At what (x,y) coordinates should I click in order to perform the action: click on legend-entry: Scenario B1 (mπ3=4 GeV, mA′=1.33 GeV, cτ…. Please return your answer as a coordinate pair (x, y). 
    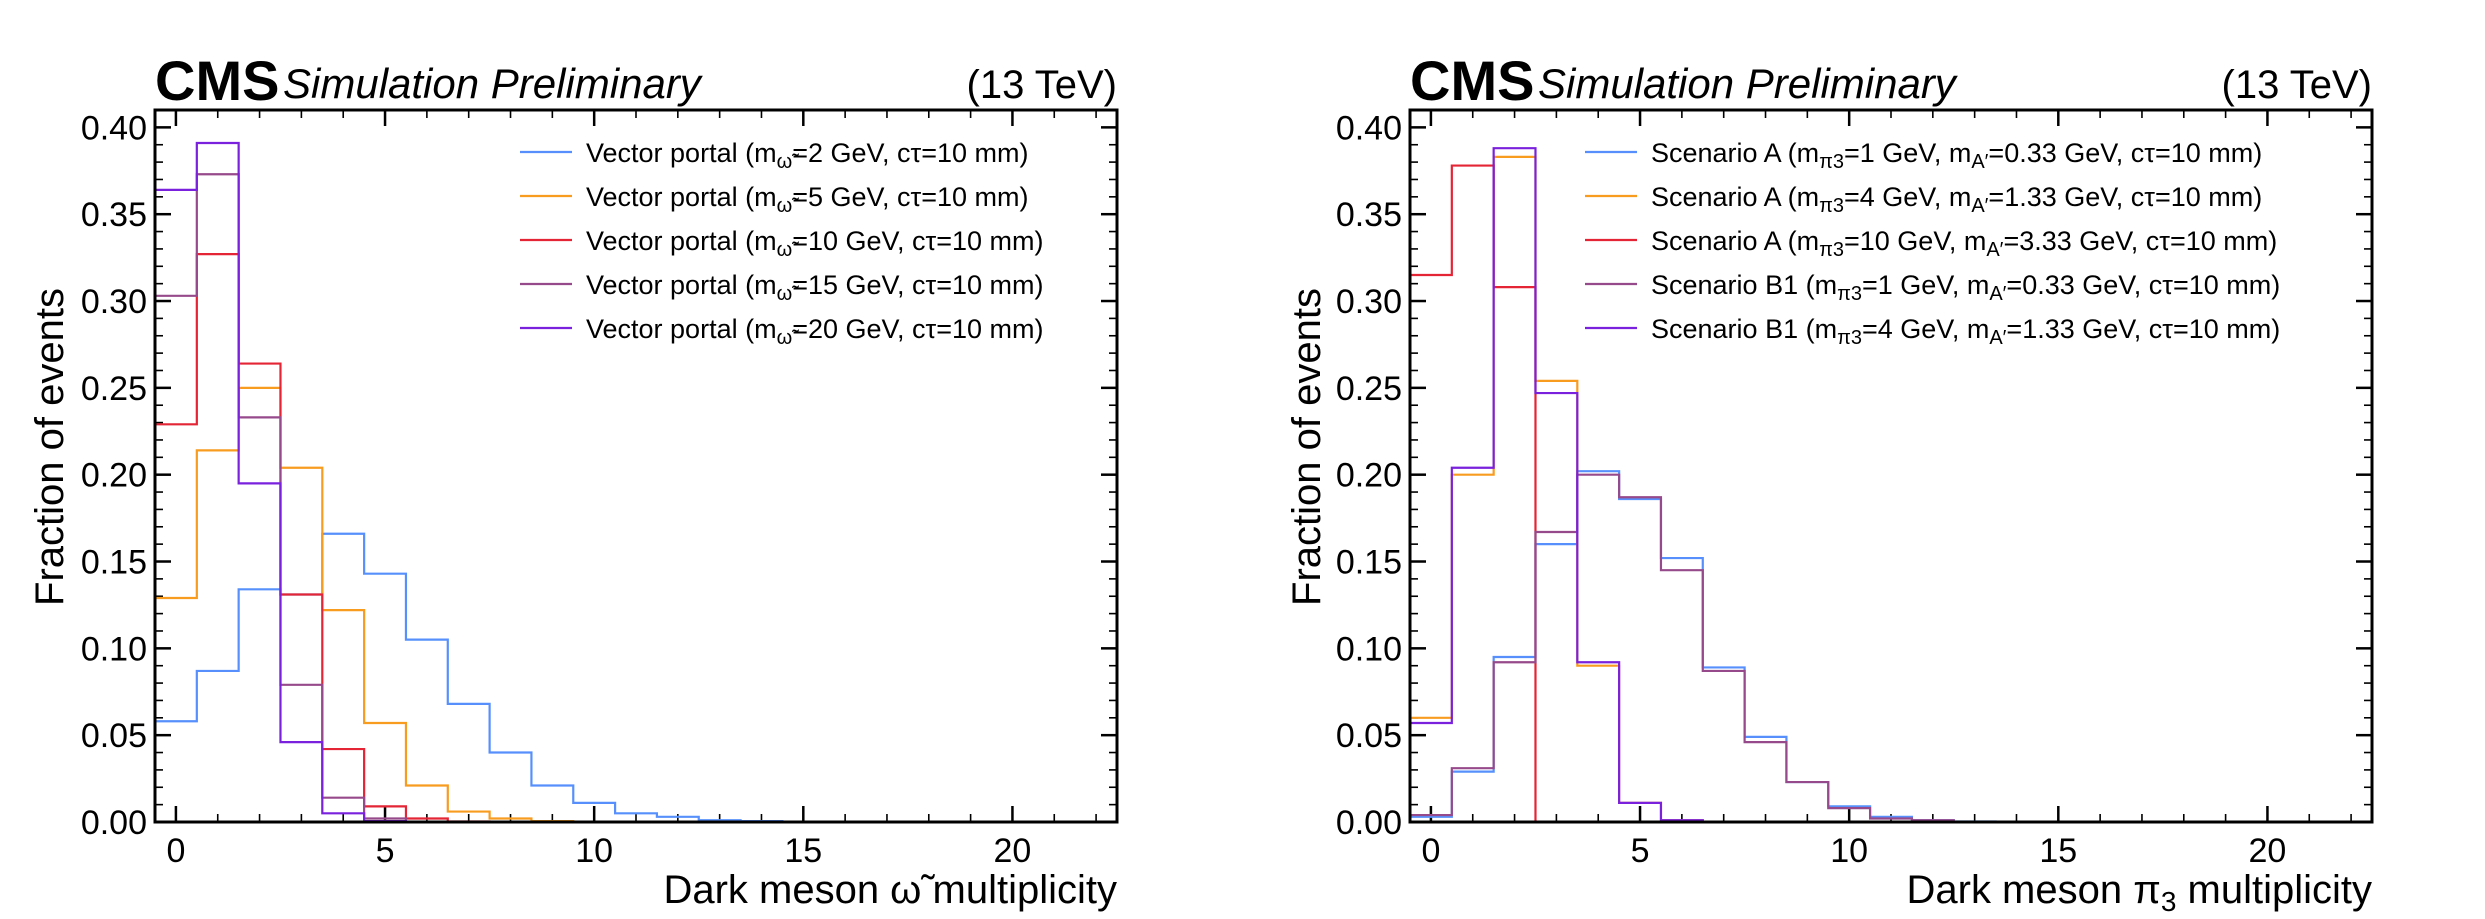
    Looking at the image, I should click on (1965, 331).